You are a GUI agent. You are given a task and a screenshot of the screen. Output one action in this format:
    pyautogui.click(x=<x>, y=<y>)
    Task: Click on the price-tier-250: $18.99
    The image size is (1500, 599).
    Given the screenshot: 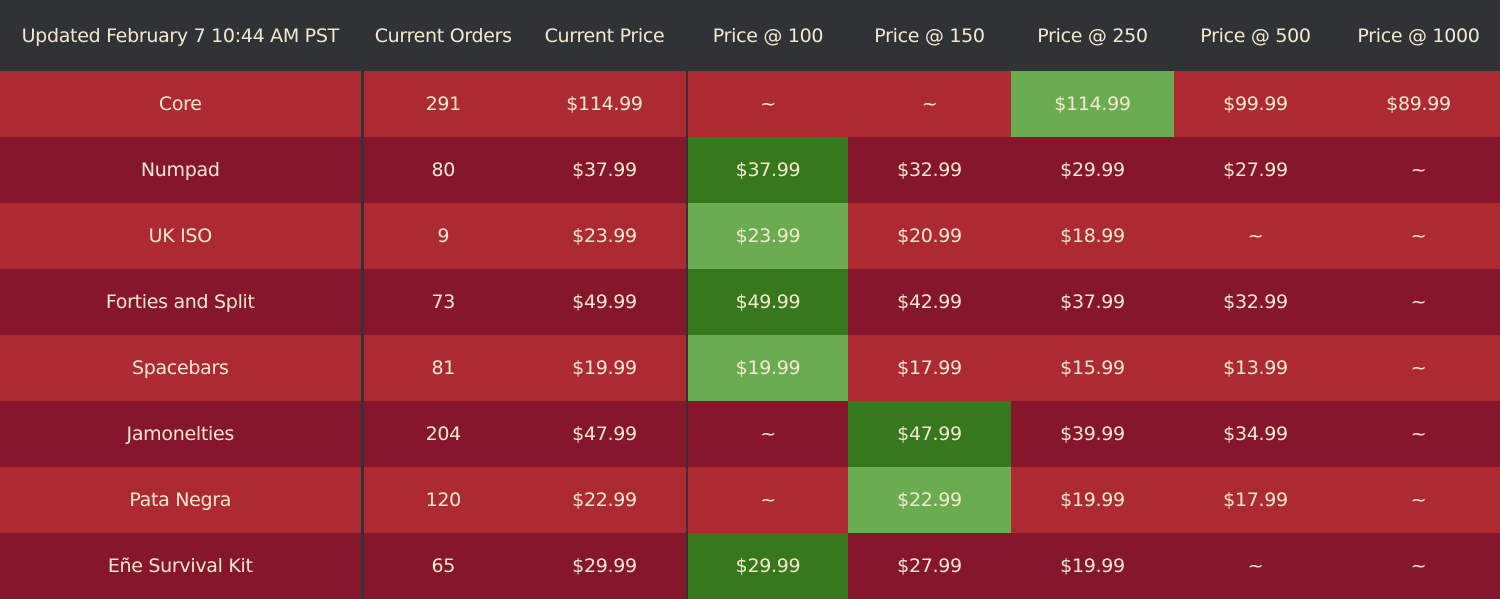 What is the action you would take?
    pyautogui.click(x=1092, y=236)
    